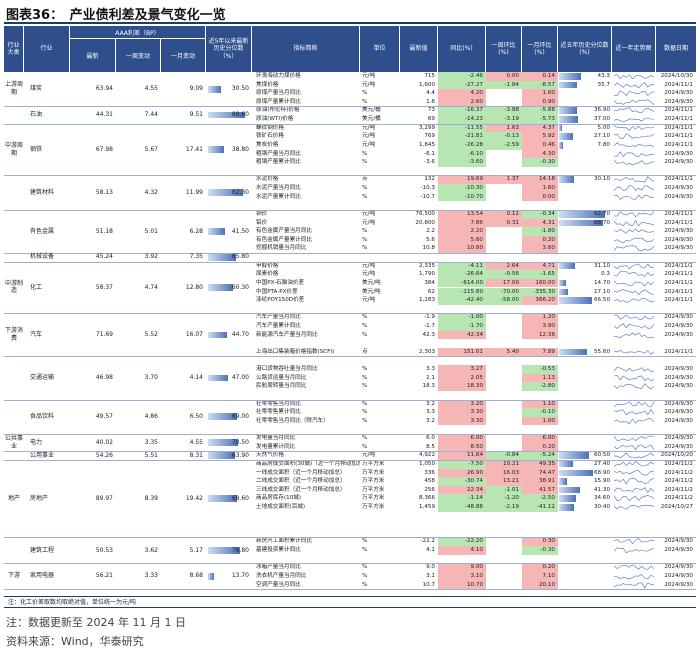 The width and height of the screenshot is (700, 654). Describe the element at coordinates (276, 438) in the screenshot. I see `cell-m: 发电量当月同比` at that location.